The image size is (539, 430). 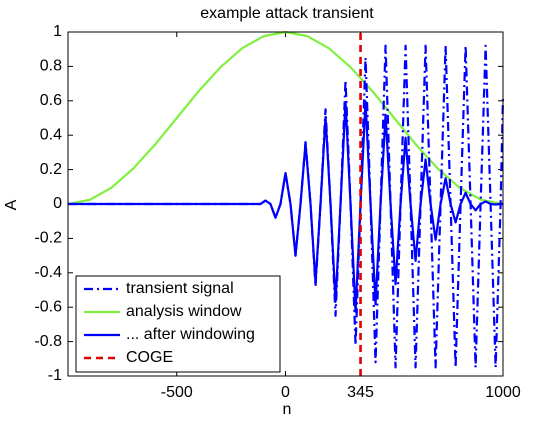 I want to click on legend-label: COGE, so click(x=149, y=357).